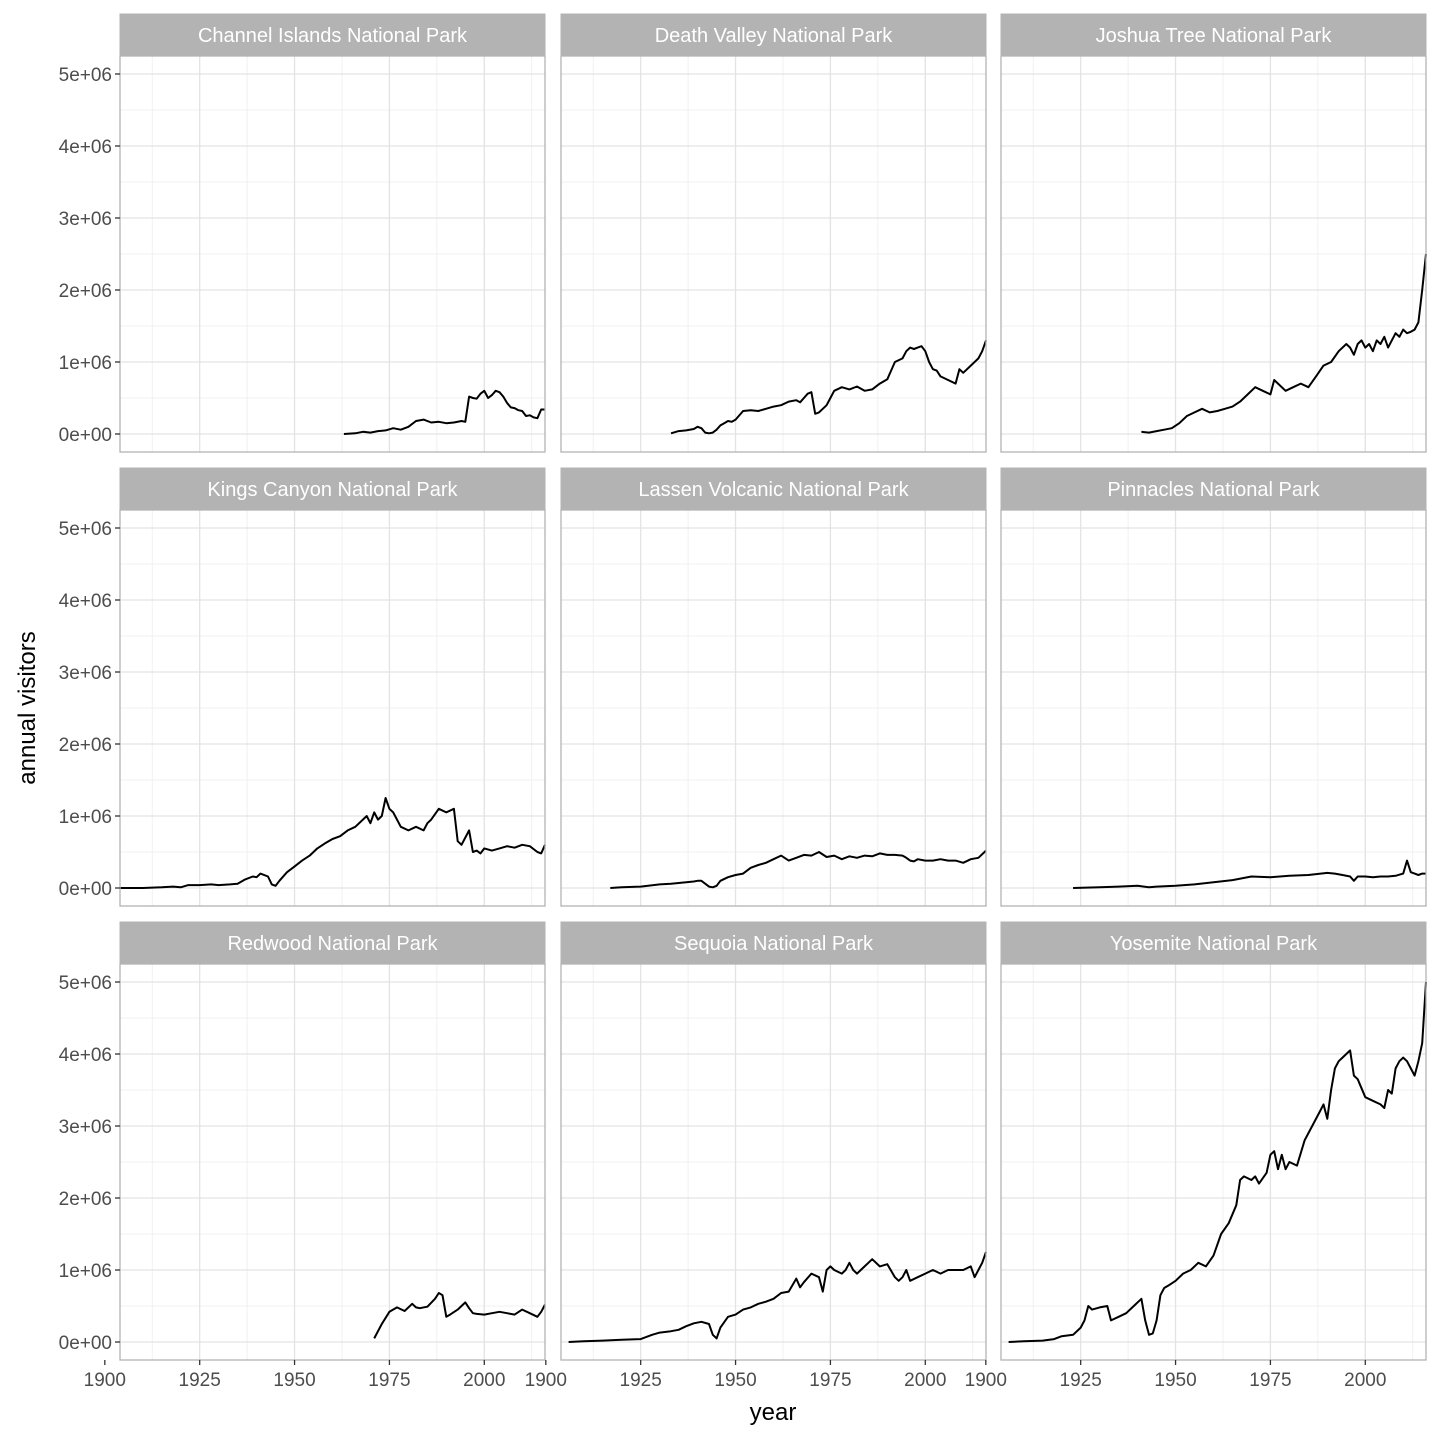 This screenshot has width=1440, height=1440. I want to click on facet-strip-label: Sequoia National Park, so click(774, 944).